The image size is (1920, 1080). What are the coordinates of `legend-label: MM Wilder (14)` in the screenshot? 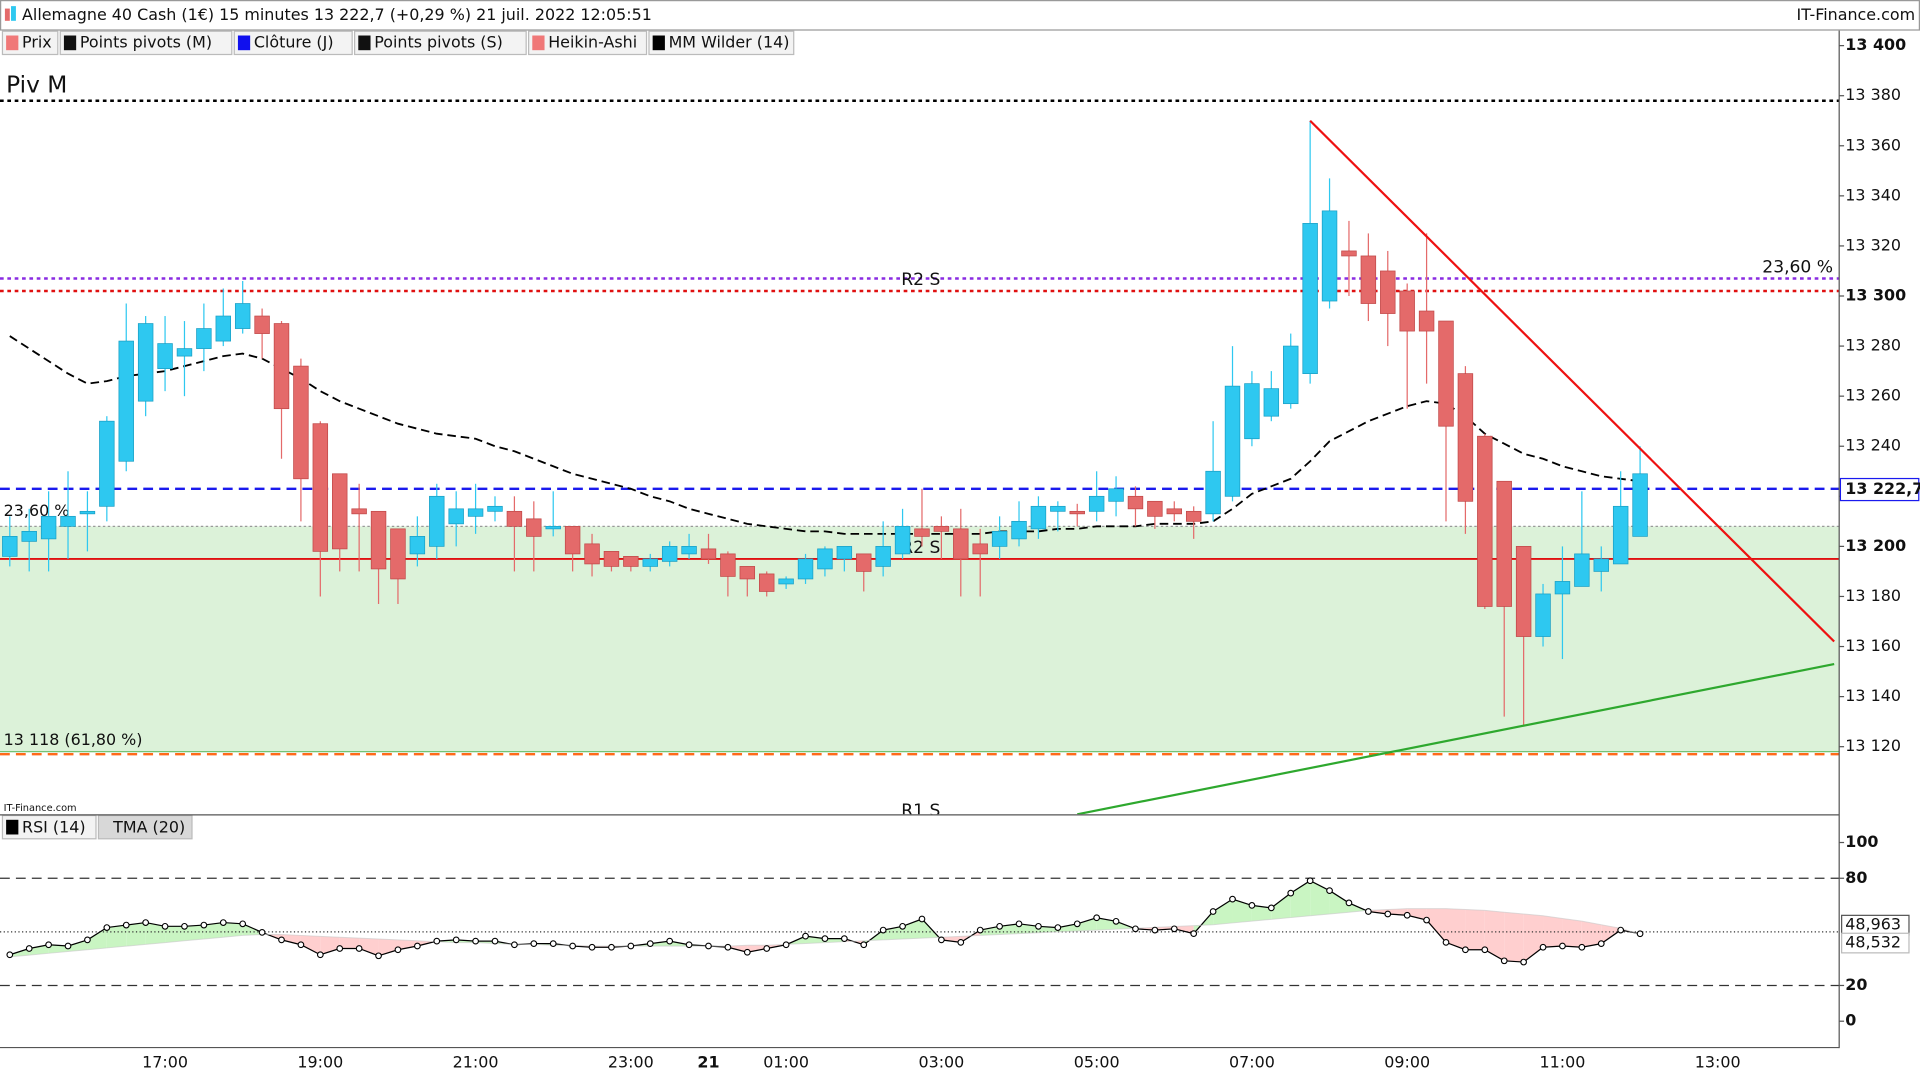 It's located at (729, 41).